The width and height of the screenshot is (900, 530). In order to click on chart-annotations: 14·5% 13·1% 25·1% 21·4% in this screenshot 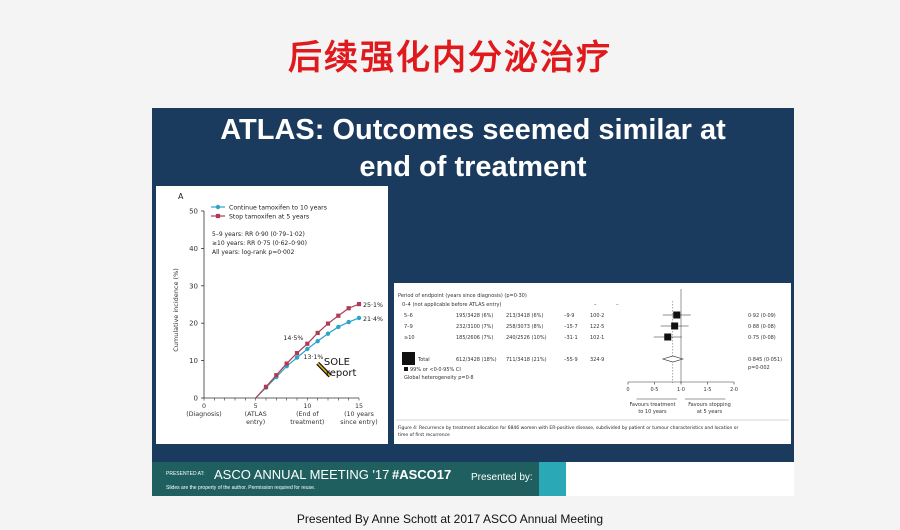, I will do `click(333, 331)`.